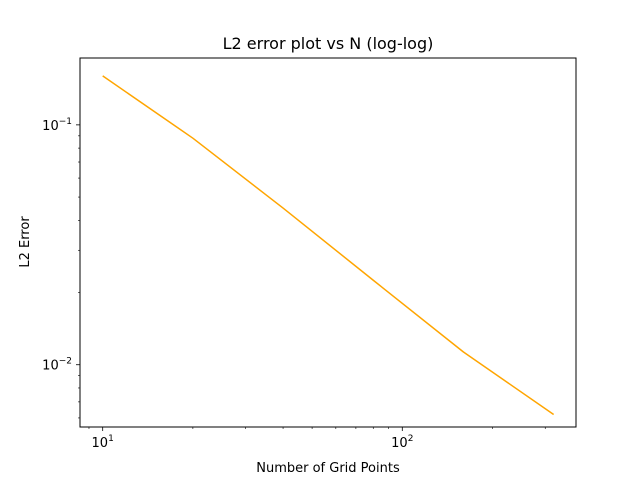 This screenshot has height=480, width=640. What do you see at coordinates (328, 43) in the screenshot?
I see `chart-title: L2 error plot vs N (log-log)` at bounding box center [328, 43].